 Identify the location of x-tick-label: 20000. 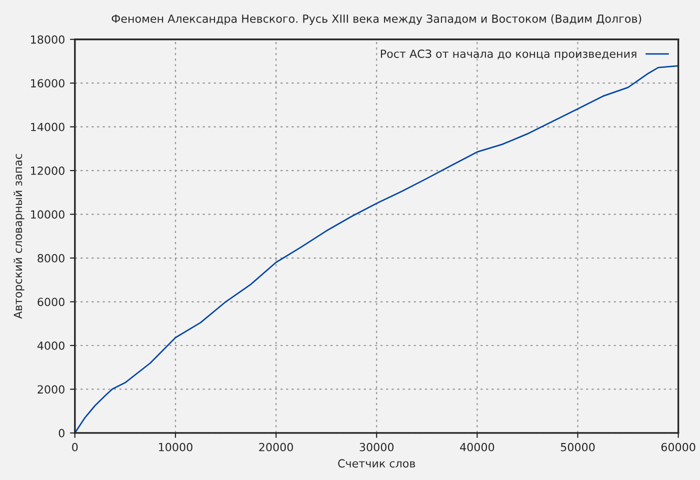
(276, 447).